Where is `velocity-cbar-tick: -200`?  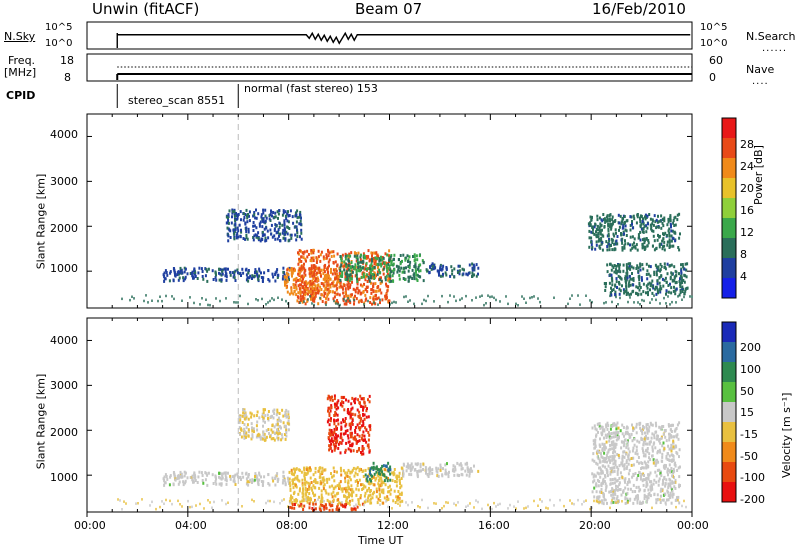 velocity-cbar-tick: -200 is located at coordinates (752, 499).